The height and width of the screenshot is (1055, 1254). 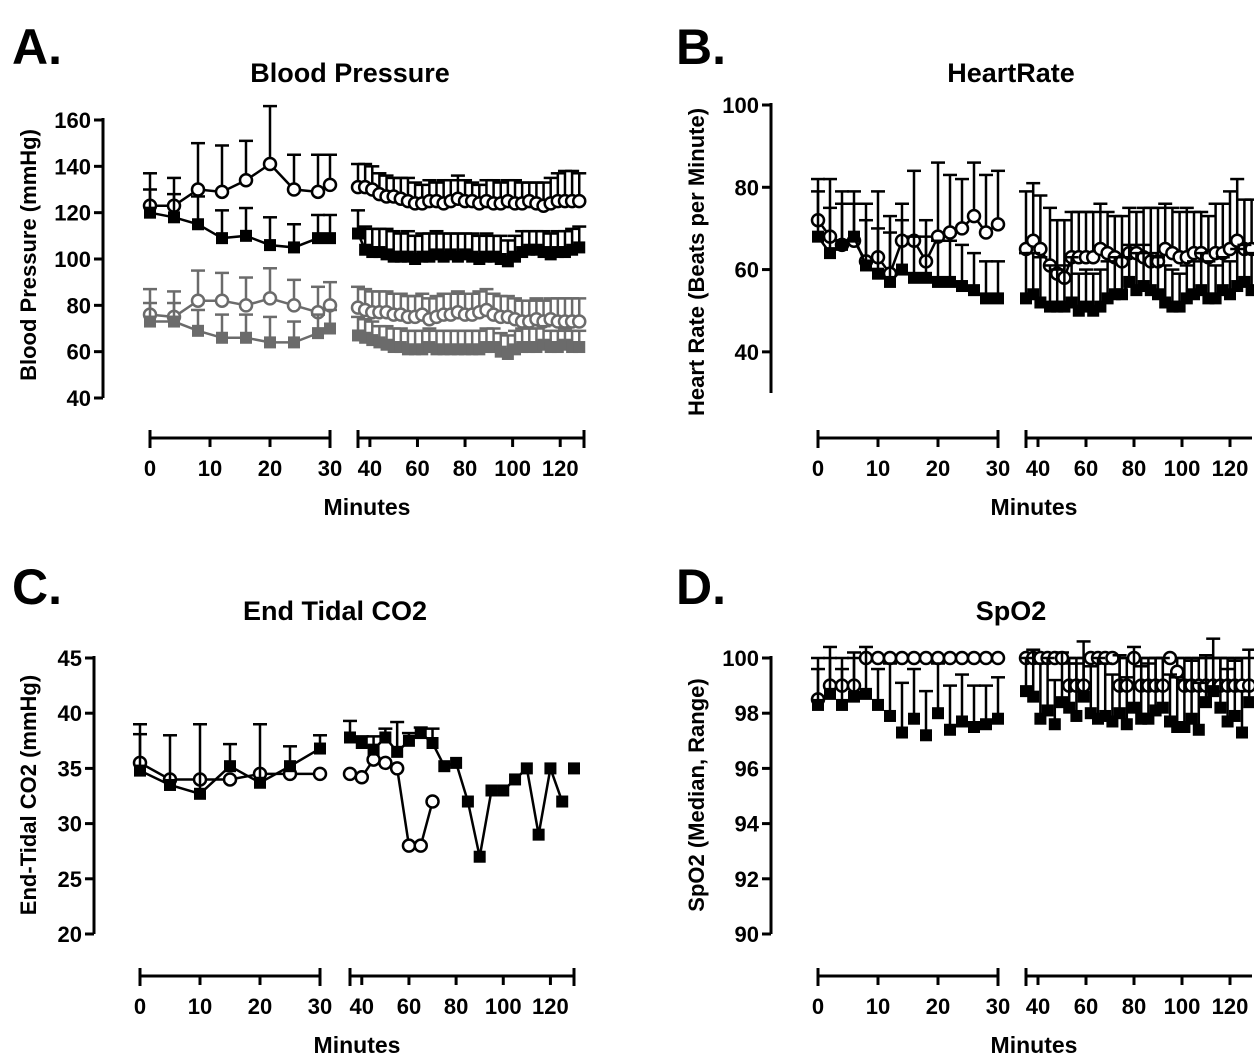 What do you see at coordinates (367, 507) in the screenshot?
I see `x-axis-label: Minutes` at bounding box center [367, 507].